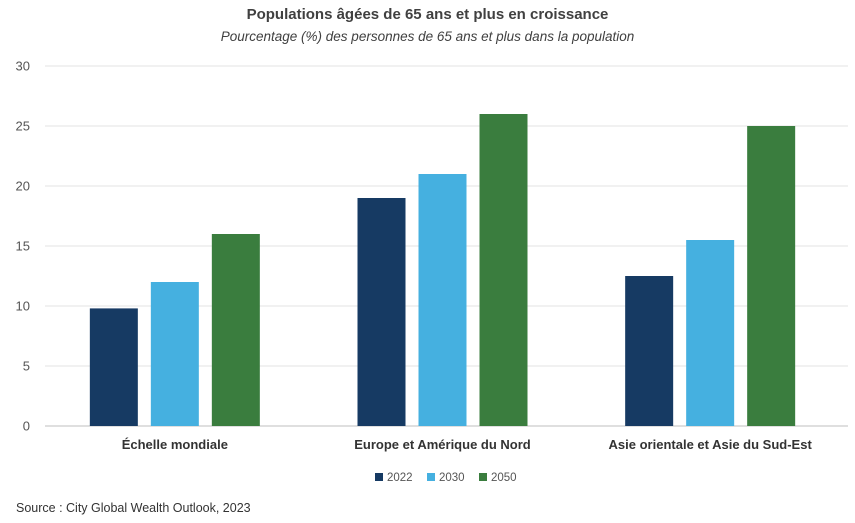 This screenshot has height=523, width=855. What do you see at coordinates (452, 478) in the screenshot?
I see `legend-label: 2030` at bounding box center [452, 478].